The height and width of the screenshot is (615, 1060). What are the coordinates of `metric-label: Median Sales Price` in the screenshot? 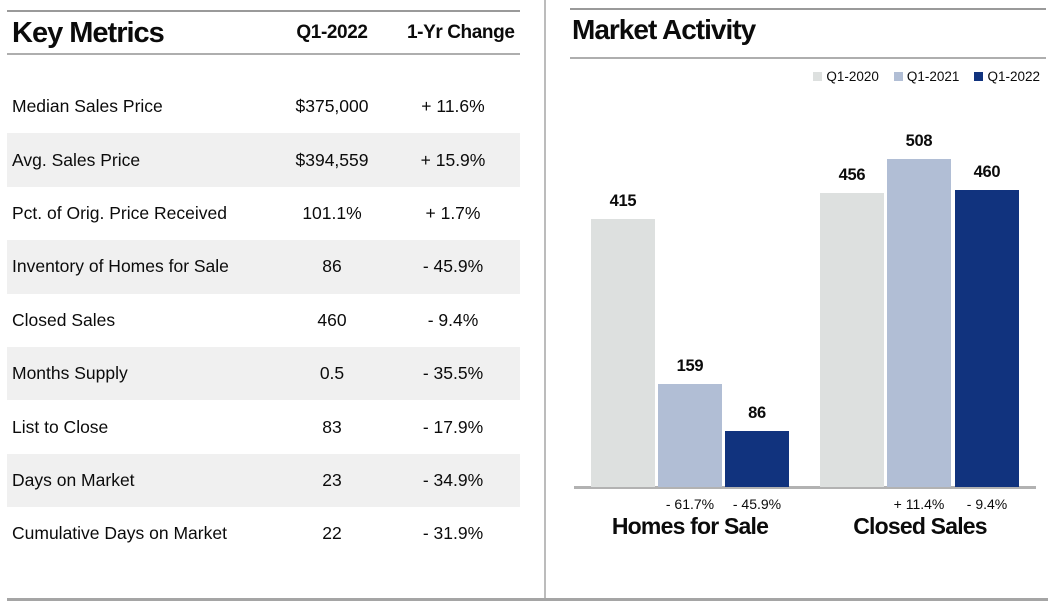 It's located at (87, 106).